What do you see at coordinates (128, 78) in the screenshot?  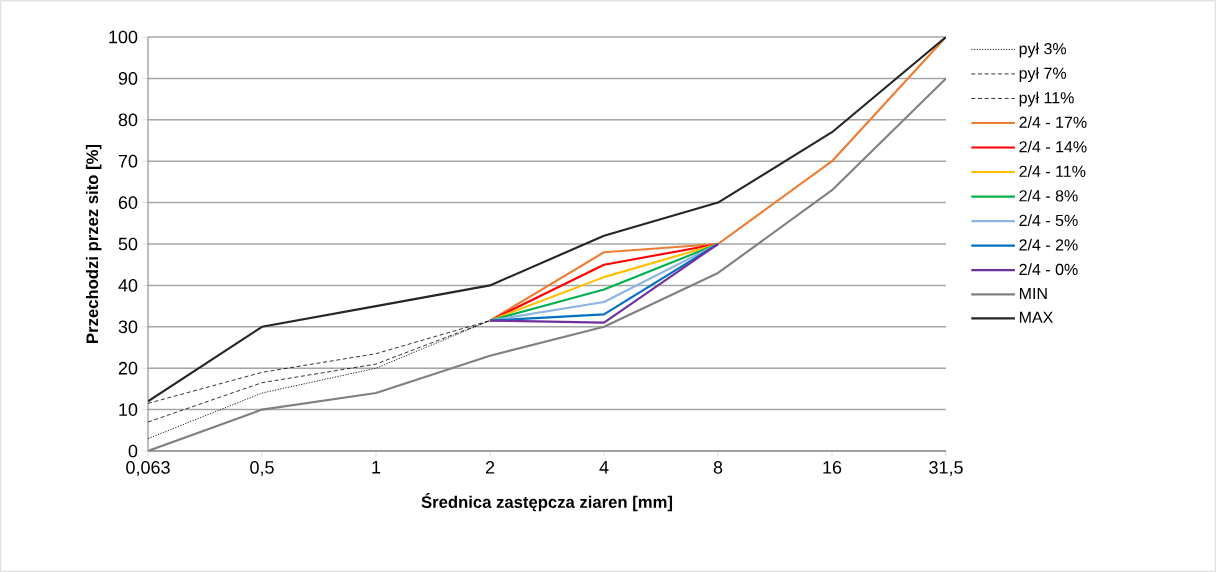 I see `y-tick-label: 90` at bounding box center [128, 78].